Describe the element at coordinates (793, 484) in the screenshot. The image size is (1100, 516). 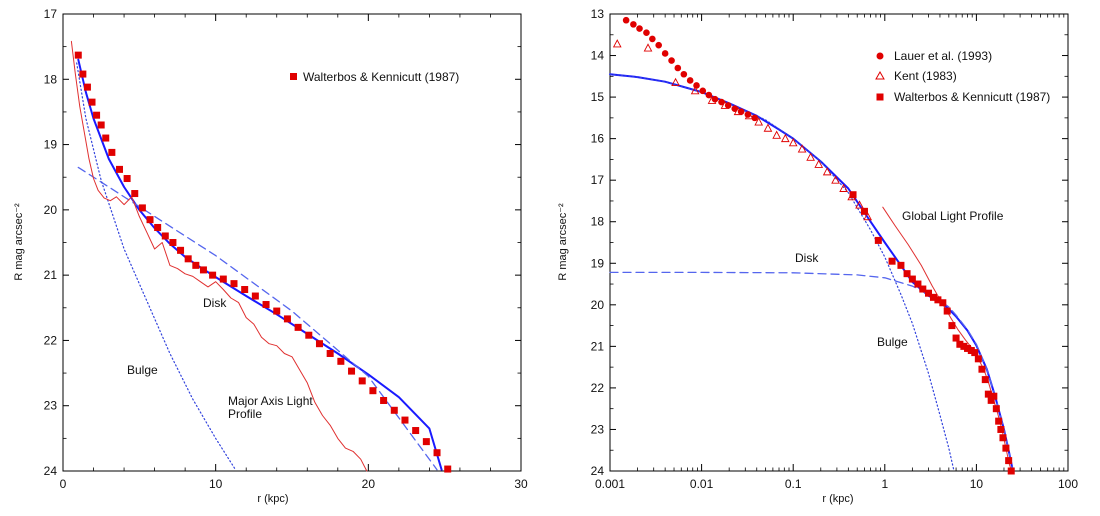
I see `right-x-tick-label: 0.1` at that location.